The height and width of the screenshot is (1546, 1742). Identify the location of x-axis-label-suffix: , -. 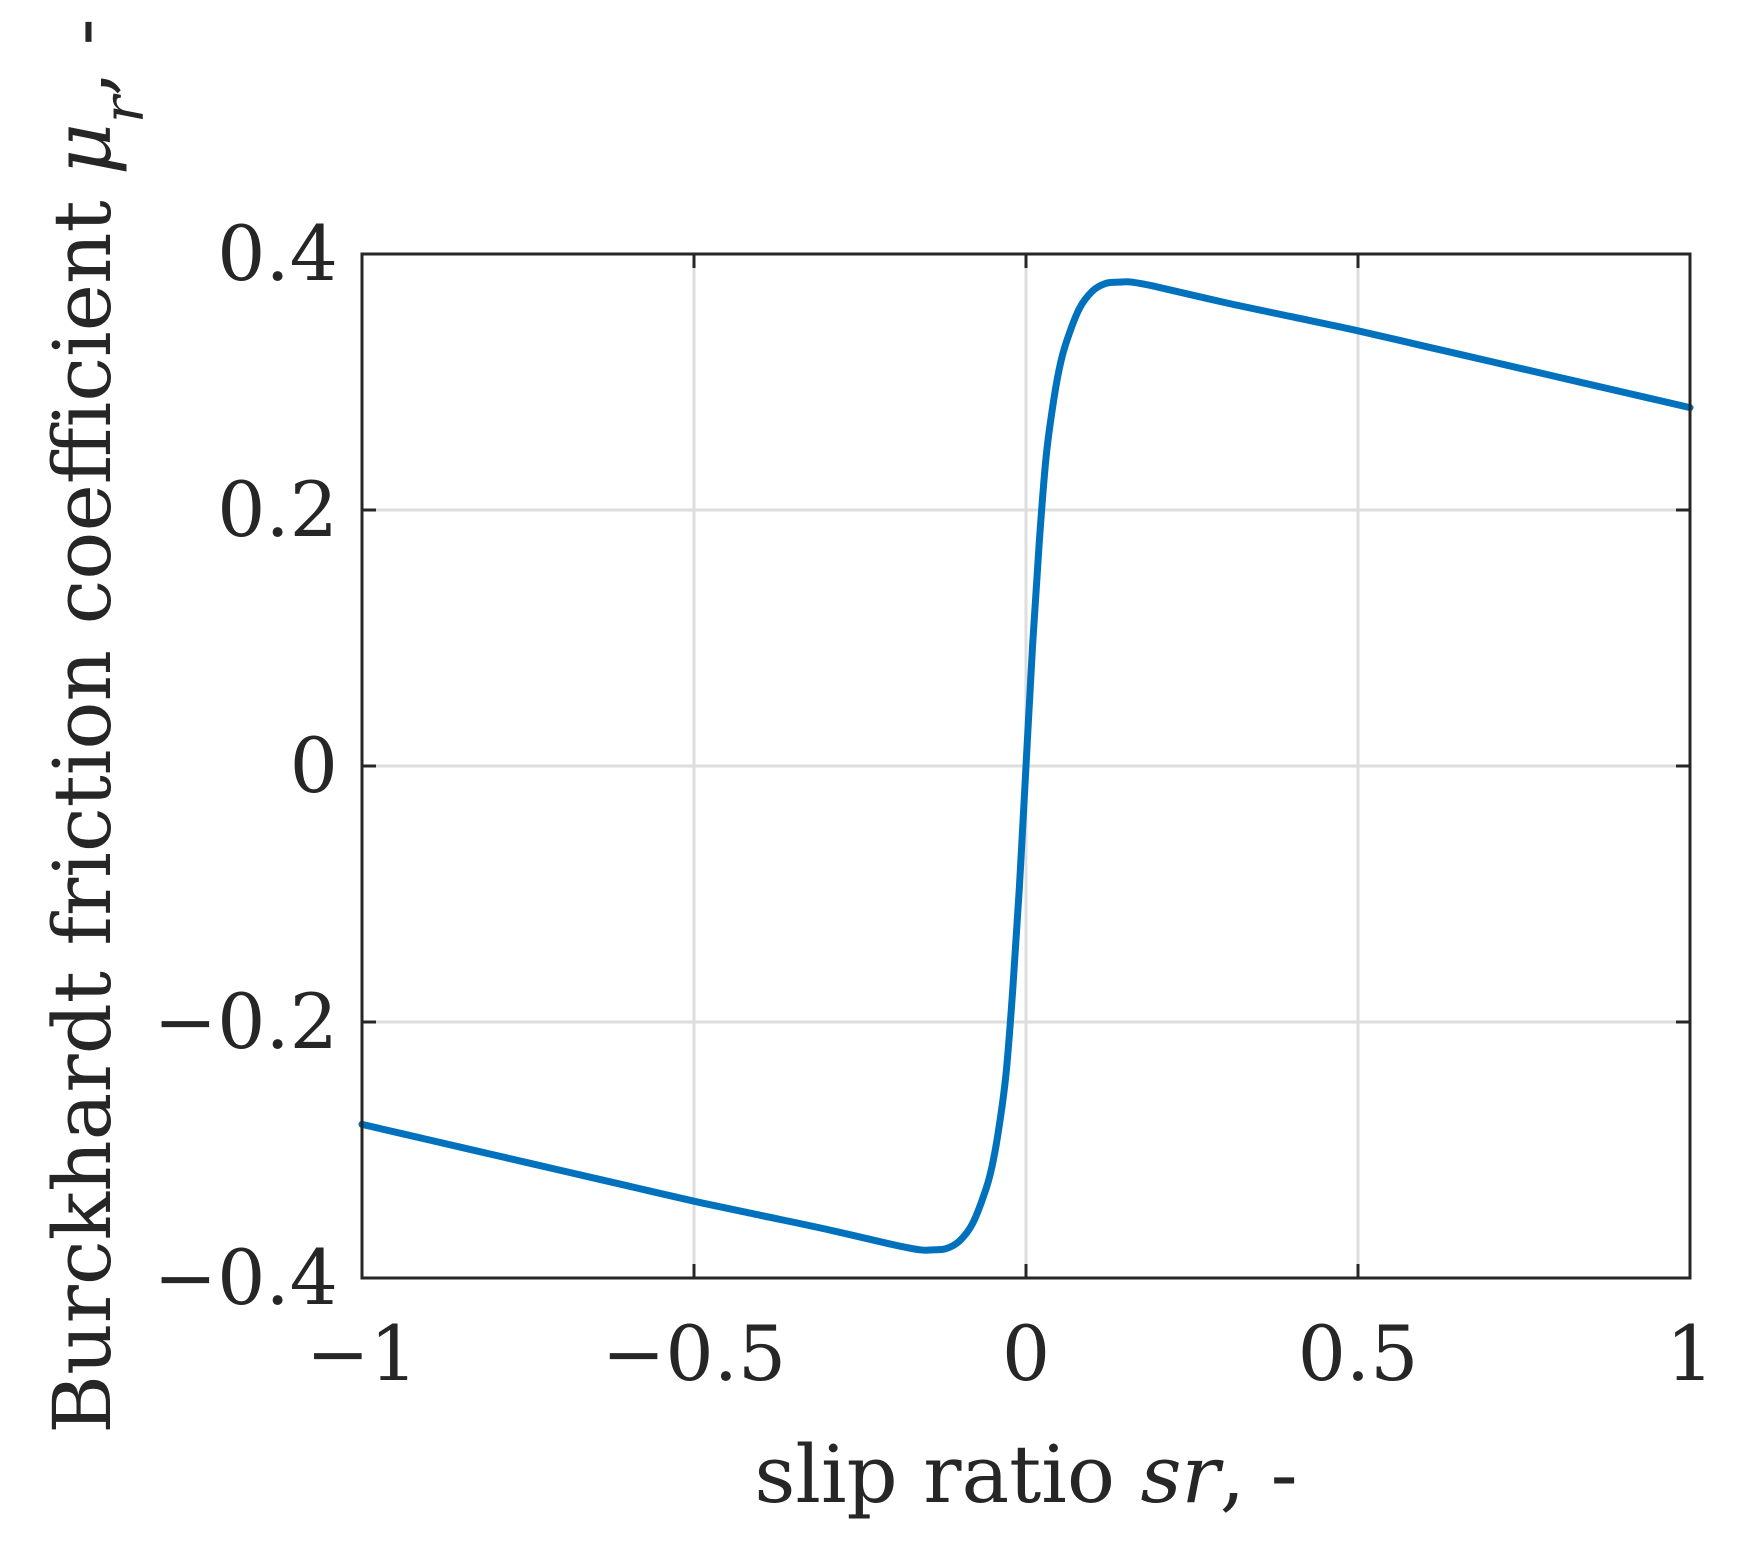
(1259, 1474).